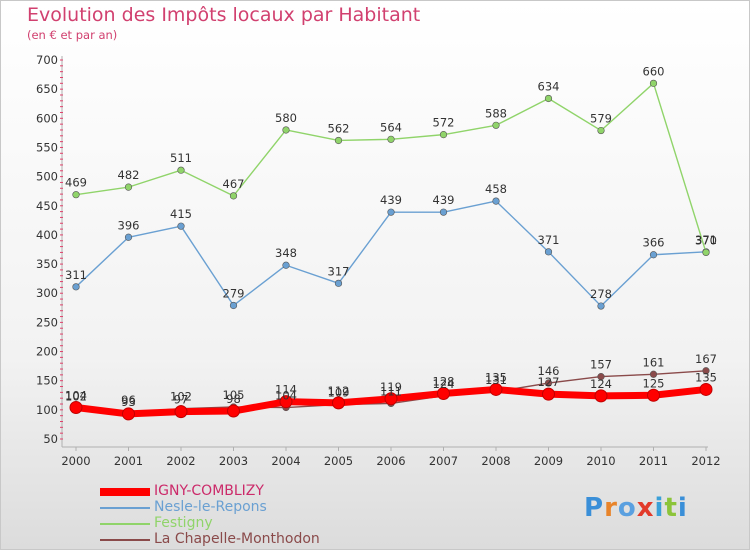  Describe the element at coordinates (549, 371) in the screenshot. I see `data-label-la-chapelle-monthodon: 146` at that location.